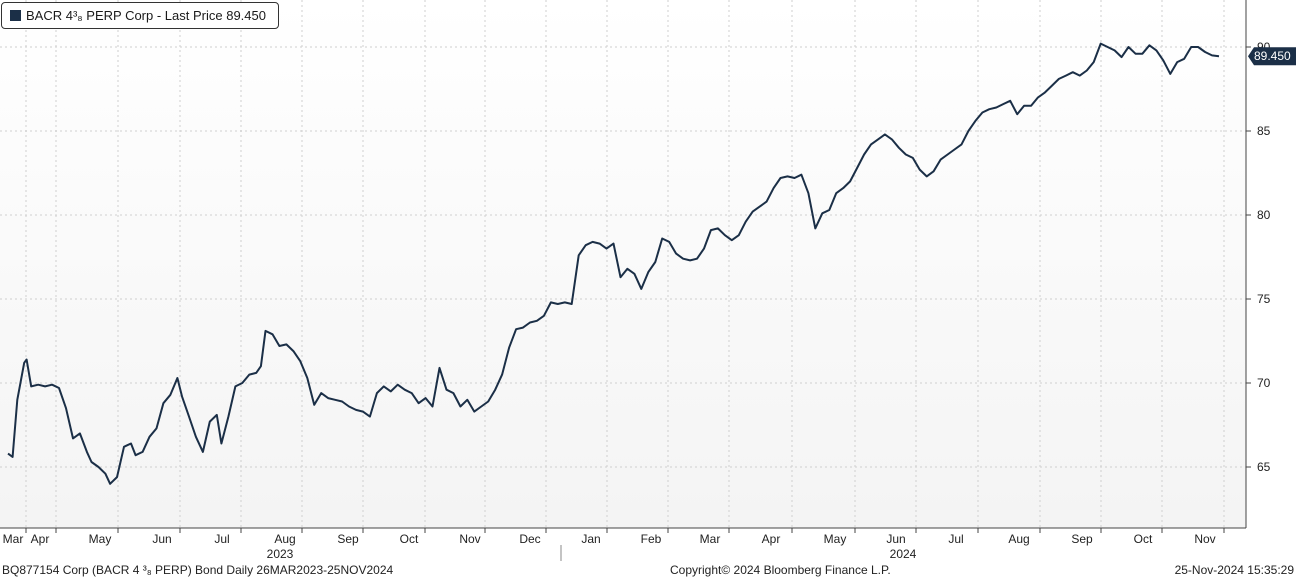 The height and width of the screenshot is (580, 1296). Describe the element at coordinates (1264, 131) in the screenshot. I see `y-tick-label: 85` at that location.